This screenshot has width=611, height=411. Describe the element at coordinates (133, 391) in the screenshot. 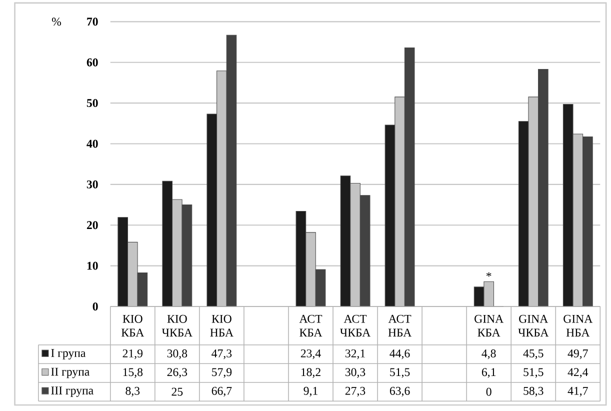

I see `data-label: 8,3` at that location.